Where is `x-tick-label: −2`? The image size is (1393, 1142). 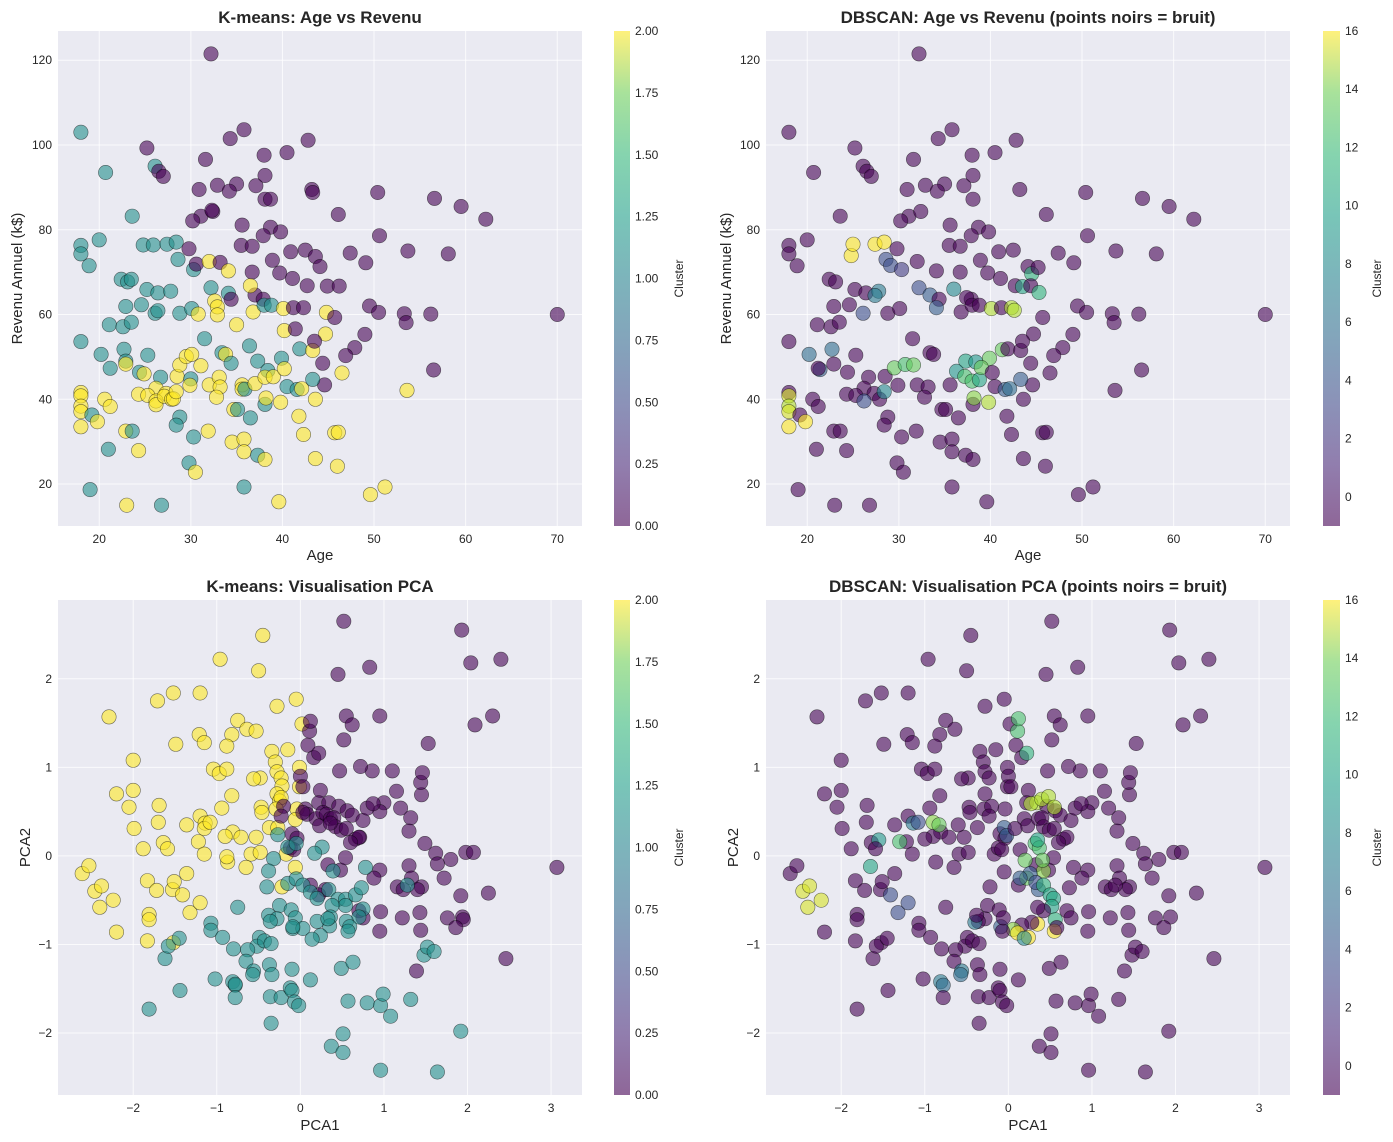 x-tick-label: −2 is located at coordinates (133, 1108).